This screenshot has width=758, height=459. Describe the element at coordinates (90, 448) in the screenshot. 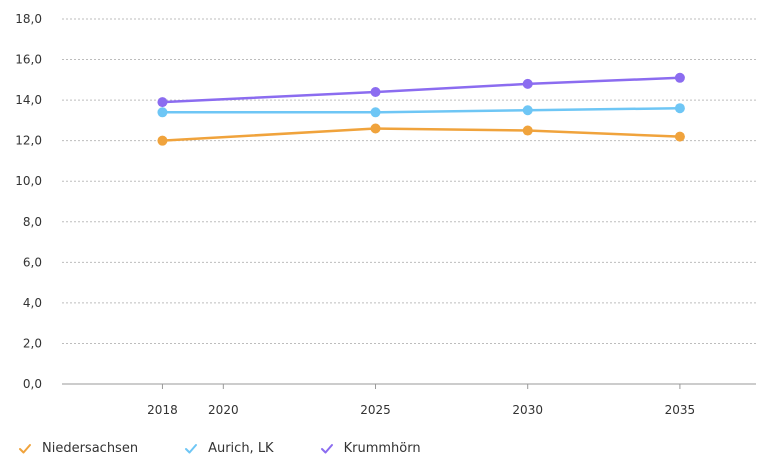

I see `legend-label: Niedersachsen` at that location.